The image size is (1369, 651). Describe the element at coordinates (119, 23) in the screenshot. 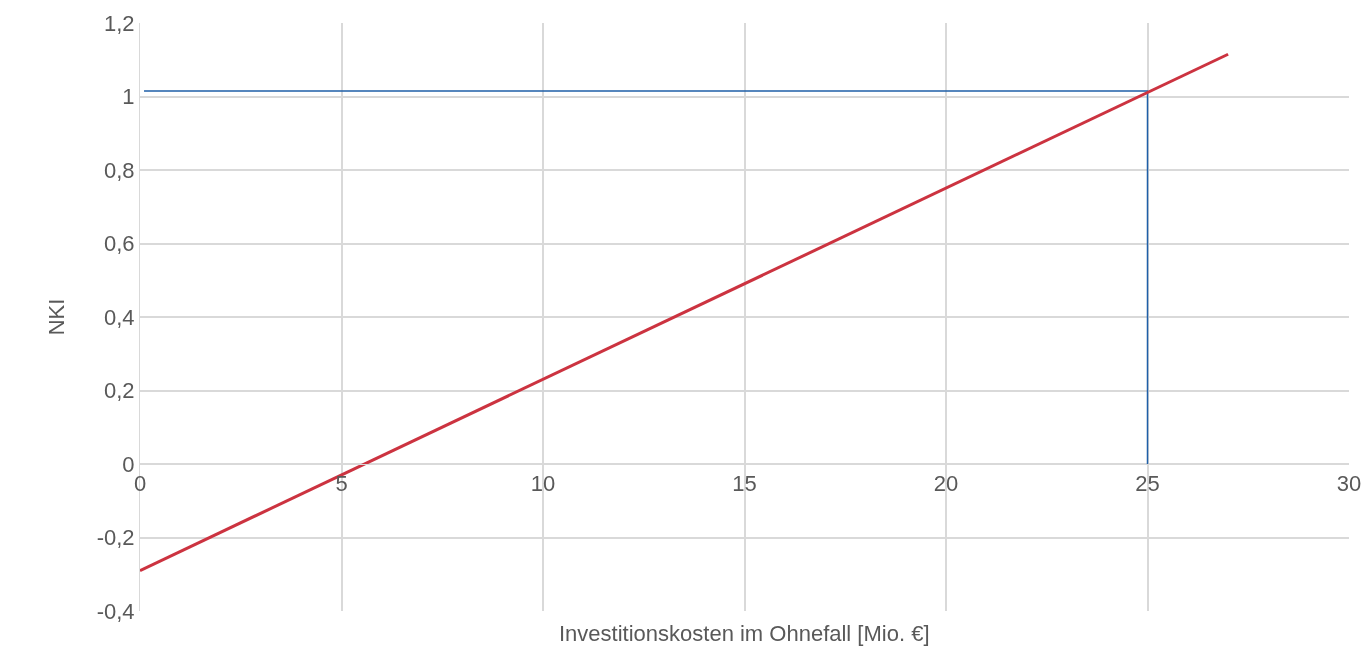

I see `y-tick-label: 1,2` at that location.